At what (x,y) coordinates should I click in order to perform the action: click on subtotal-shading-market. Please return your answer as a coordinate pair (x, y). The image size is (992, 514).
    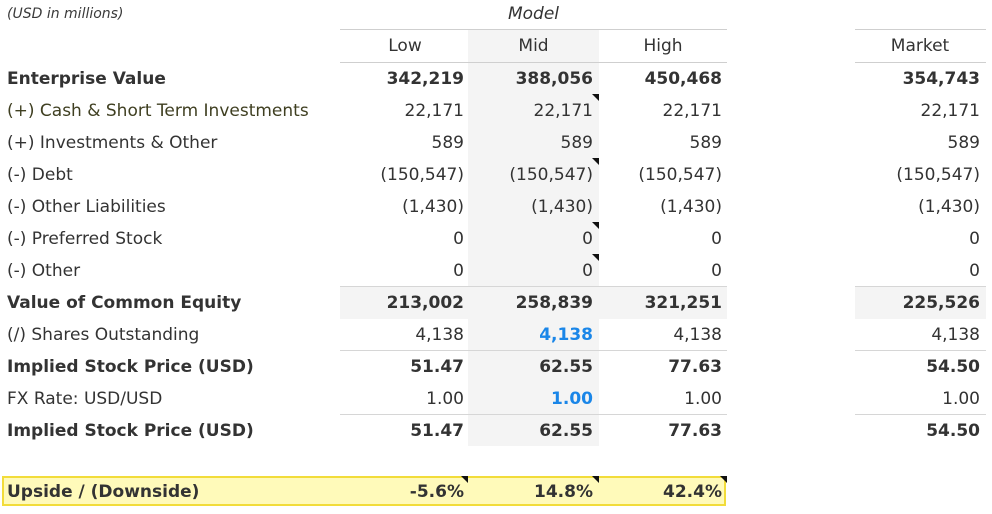
    Looking at the image, I should click on (920, 303).